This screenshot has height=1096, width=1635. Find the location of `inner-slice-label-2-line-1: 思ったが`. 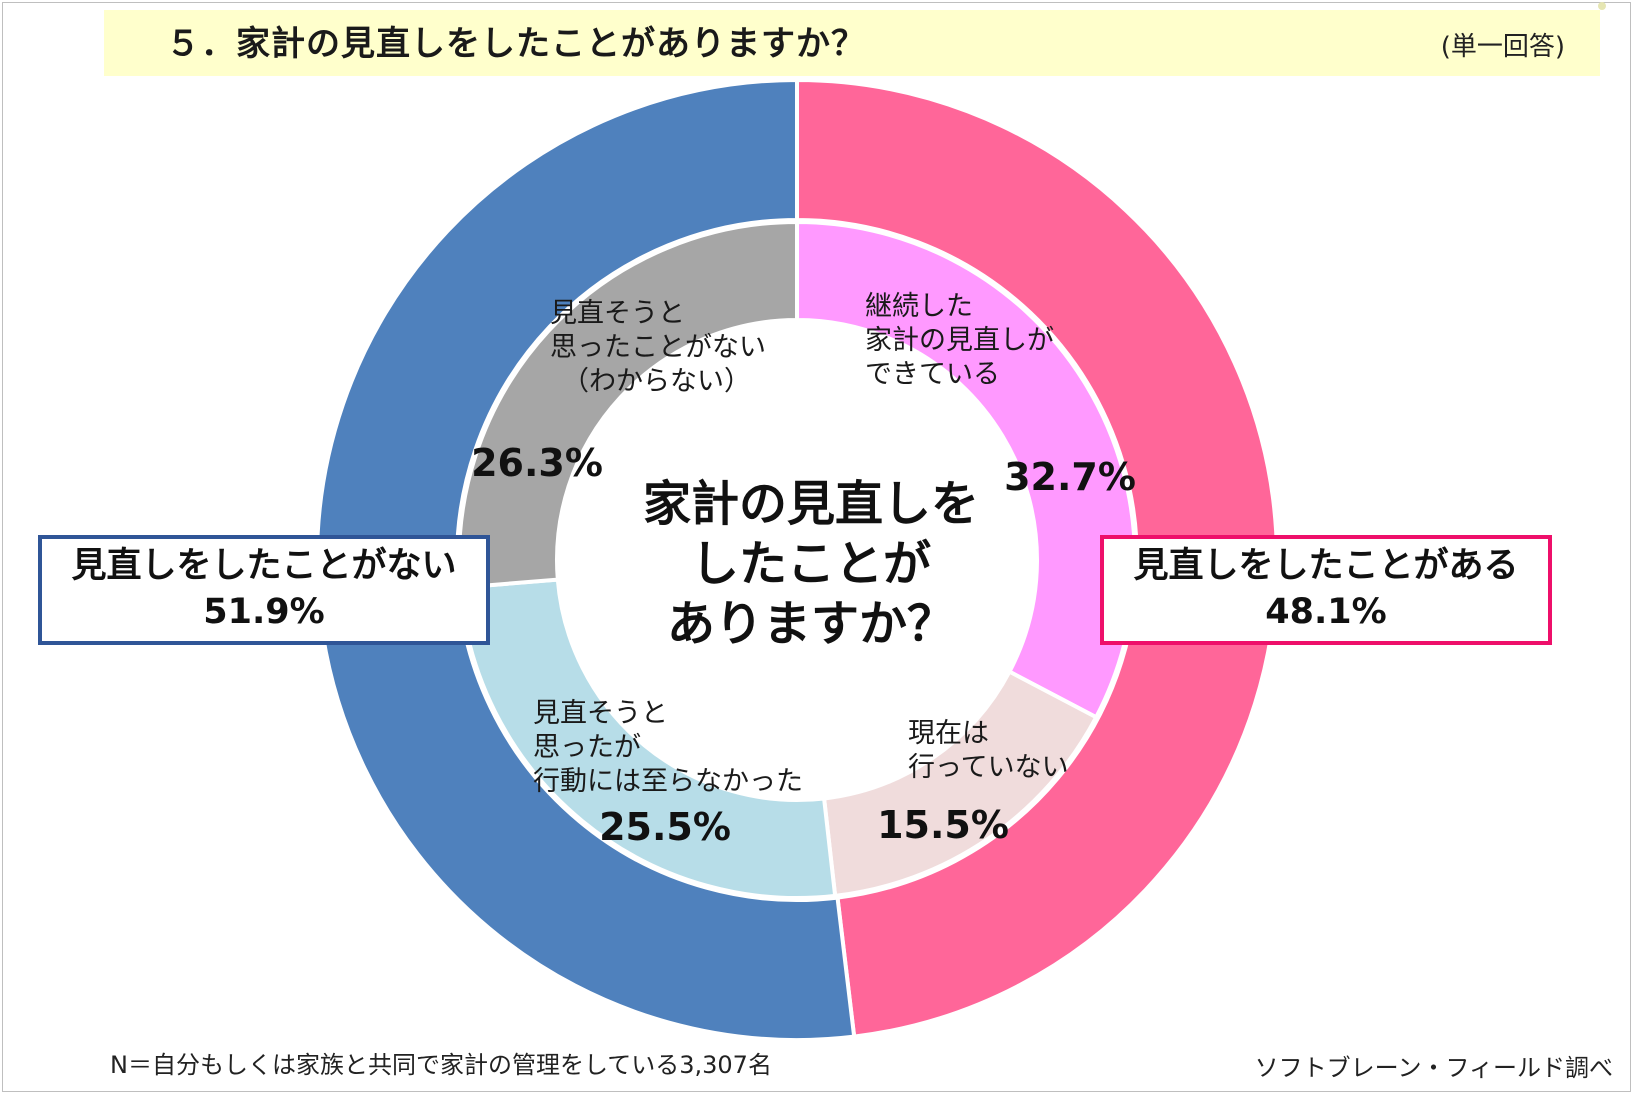

inner-slice-label-2-line-1: 思ったが is located at coordinates (587, 747).